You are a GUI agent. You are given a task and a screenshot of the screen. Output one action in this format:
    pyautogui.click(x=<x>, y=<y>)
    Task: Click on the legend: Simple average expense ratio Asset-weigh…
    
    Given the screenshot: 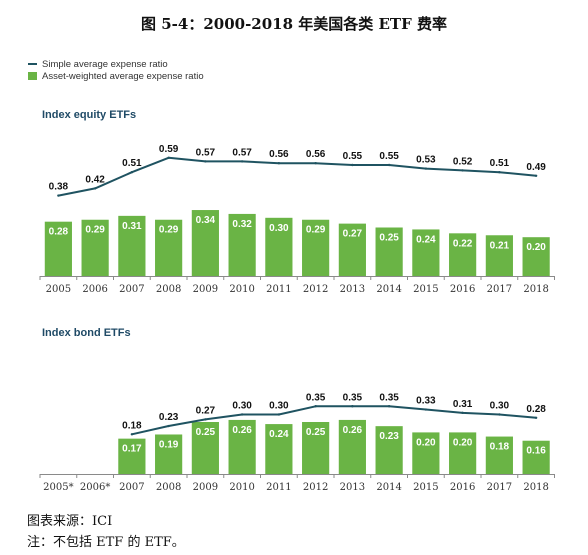 What is the action you would take?
    pyautogui.click(x=116, y=70)
    